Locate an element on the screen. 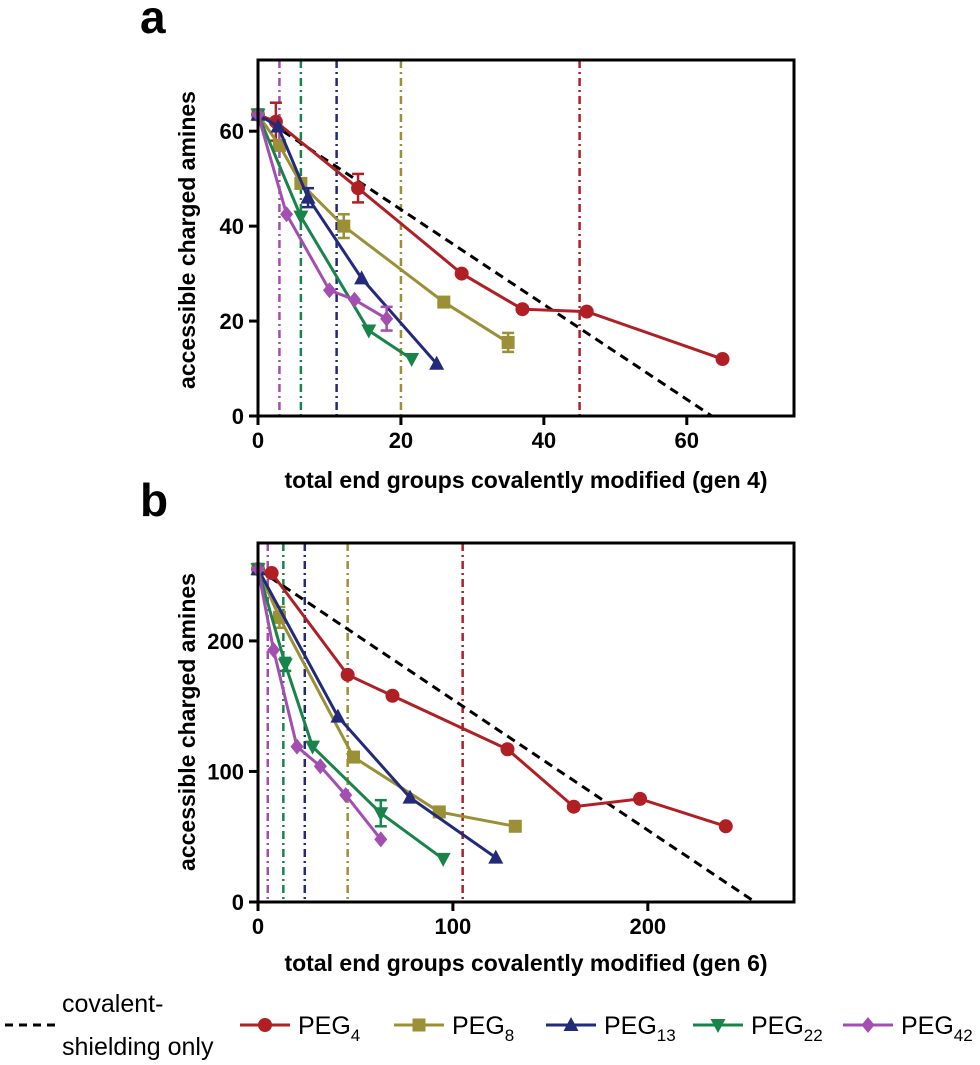 This screenshot has height=1065, width=980. legend-item-peg13: PEG13 is located at coordinates (611, 1028).